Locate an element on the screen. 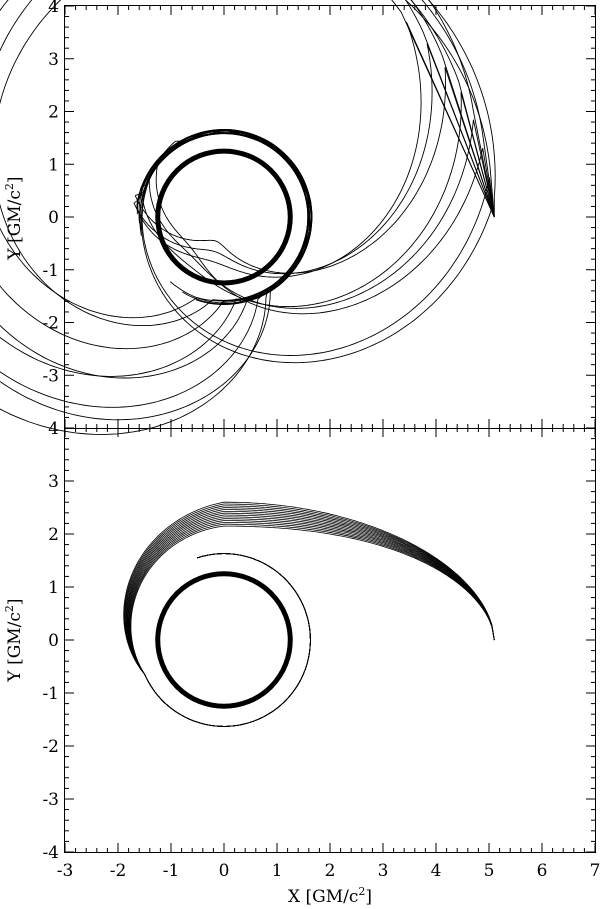 This screenshot has height=909, width=600. bottom-y-tick-labels: -4 -3 -2 -1 0 1 2 3 4 is located at coordinates (50, 641).